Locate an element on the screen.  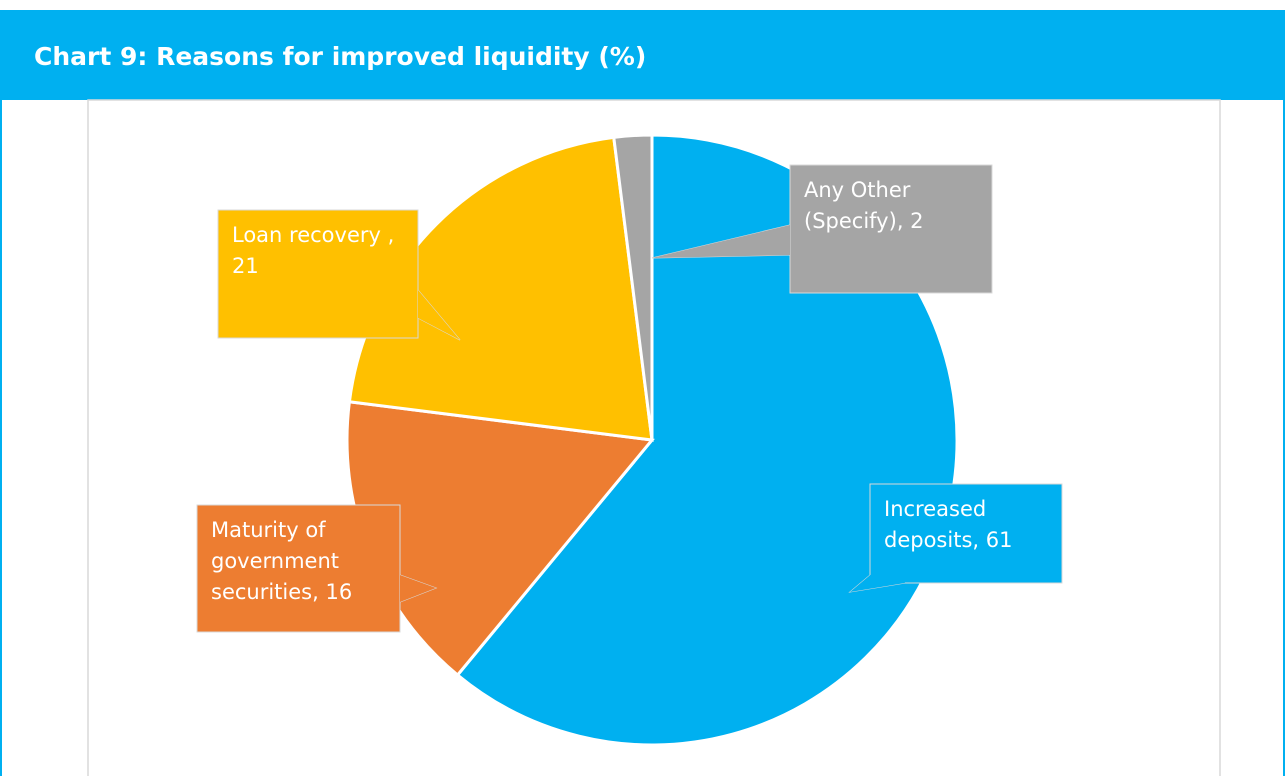
category-name: Loan recovery is located at coordinates (310, 235).